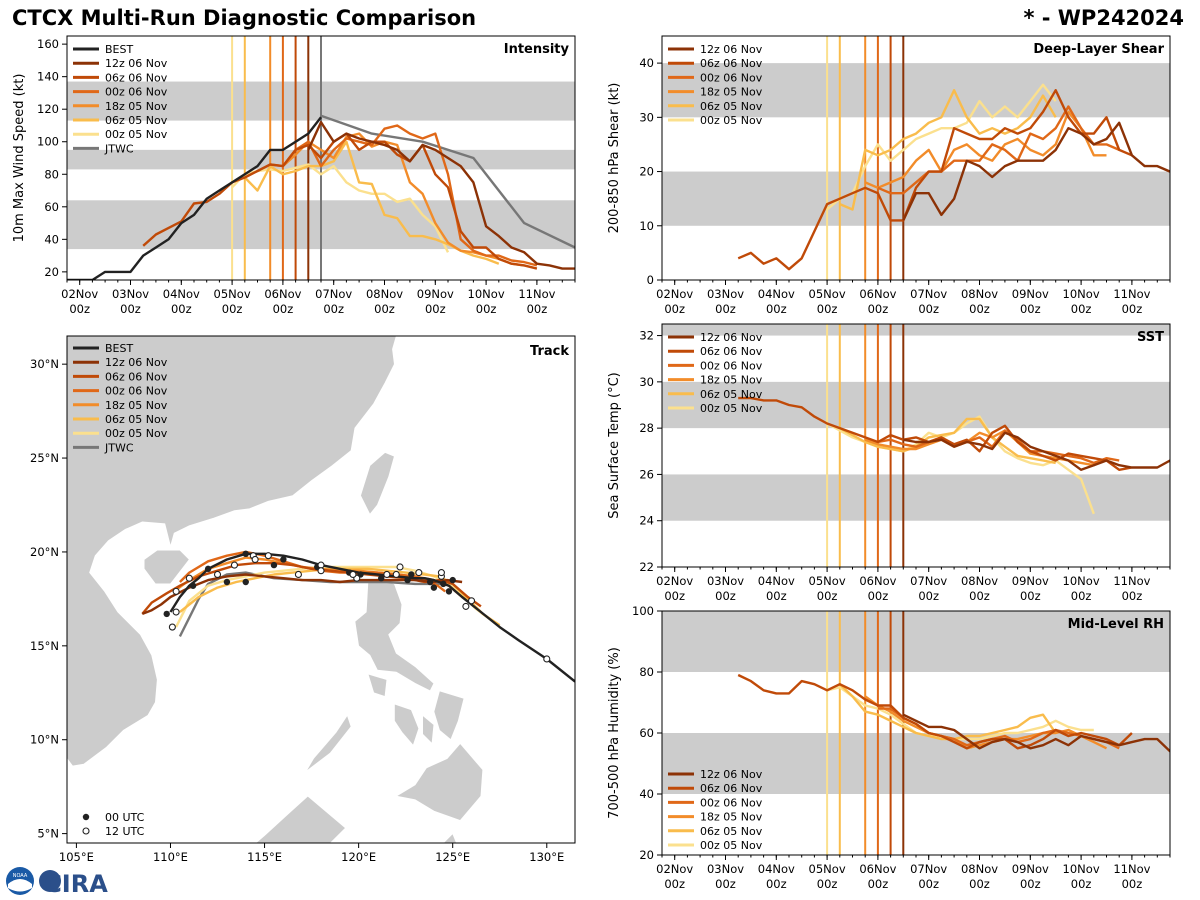  I want to click on plot-area-intensity, so click(321, 158).